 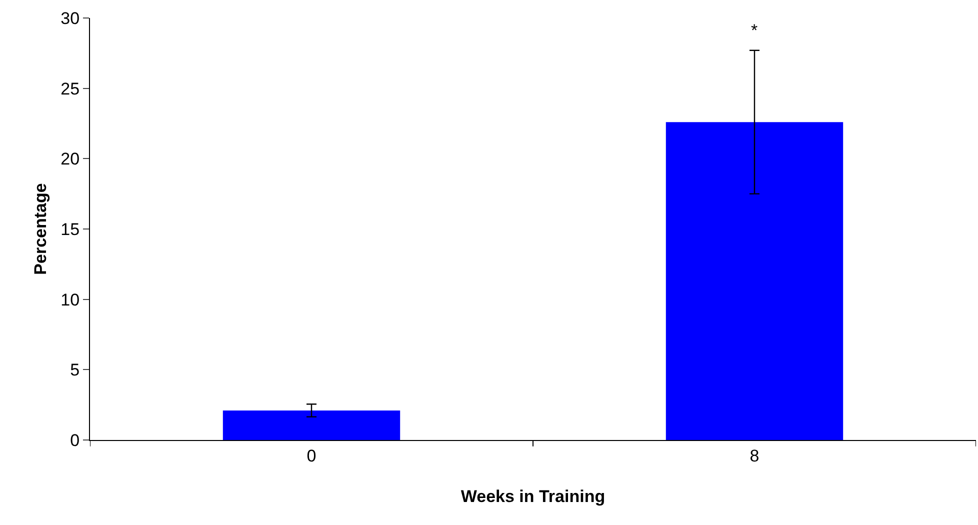 I want to click on y-tick-label: 20, so click(x=70, y=159).